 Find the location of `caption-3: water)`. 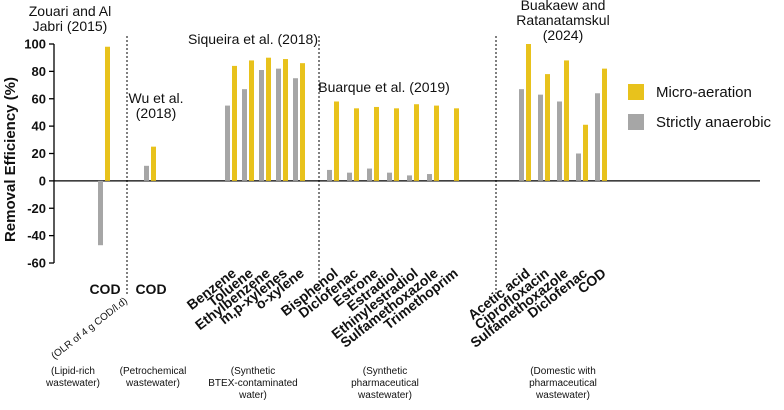

caption-3: water) is located at coordinates (252, 395).